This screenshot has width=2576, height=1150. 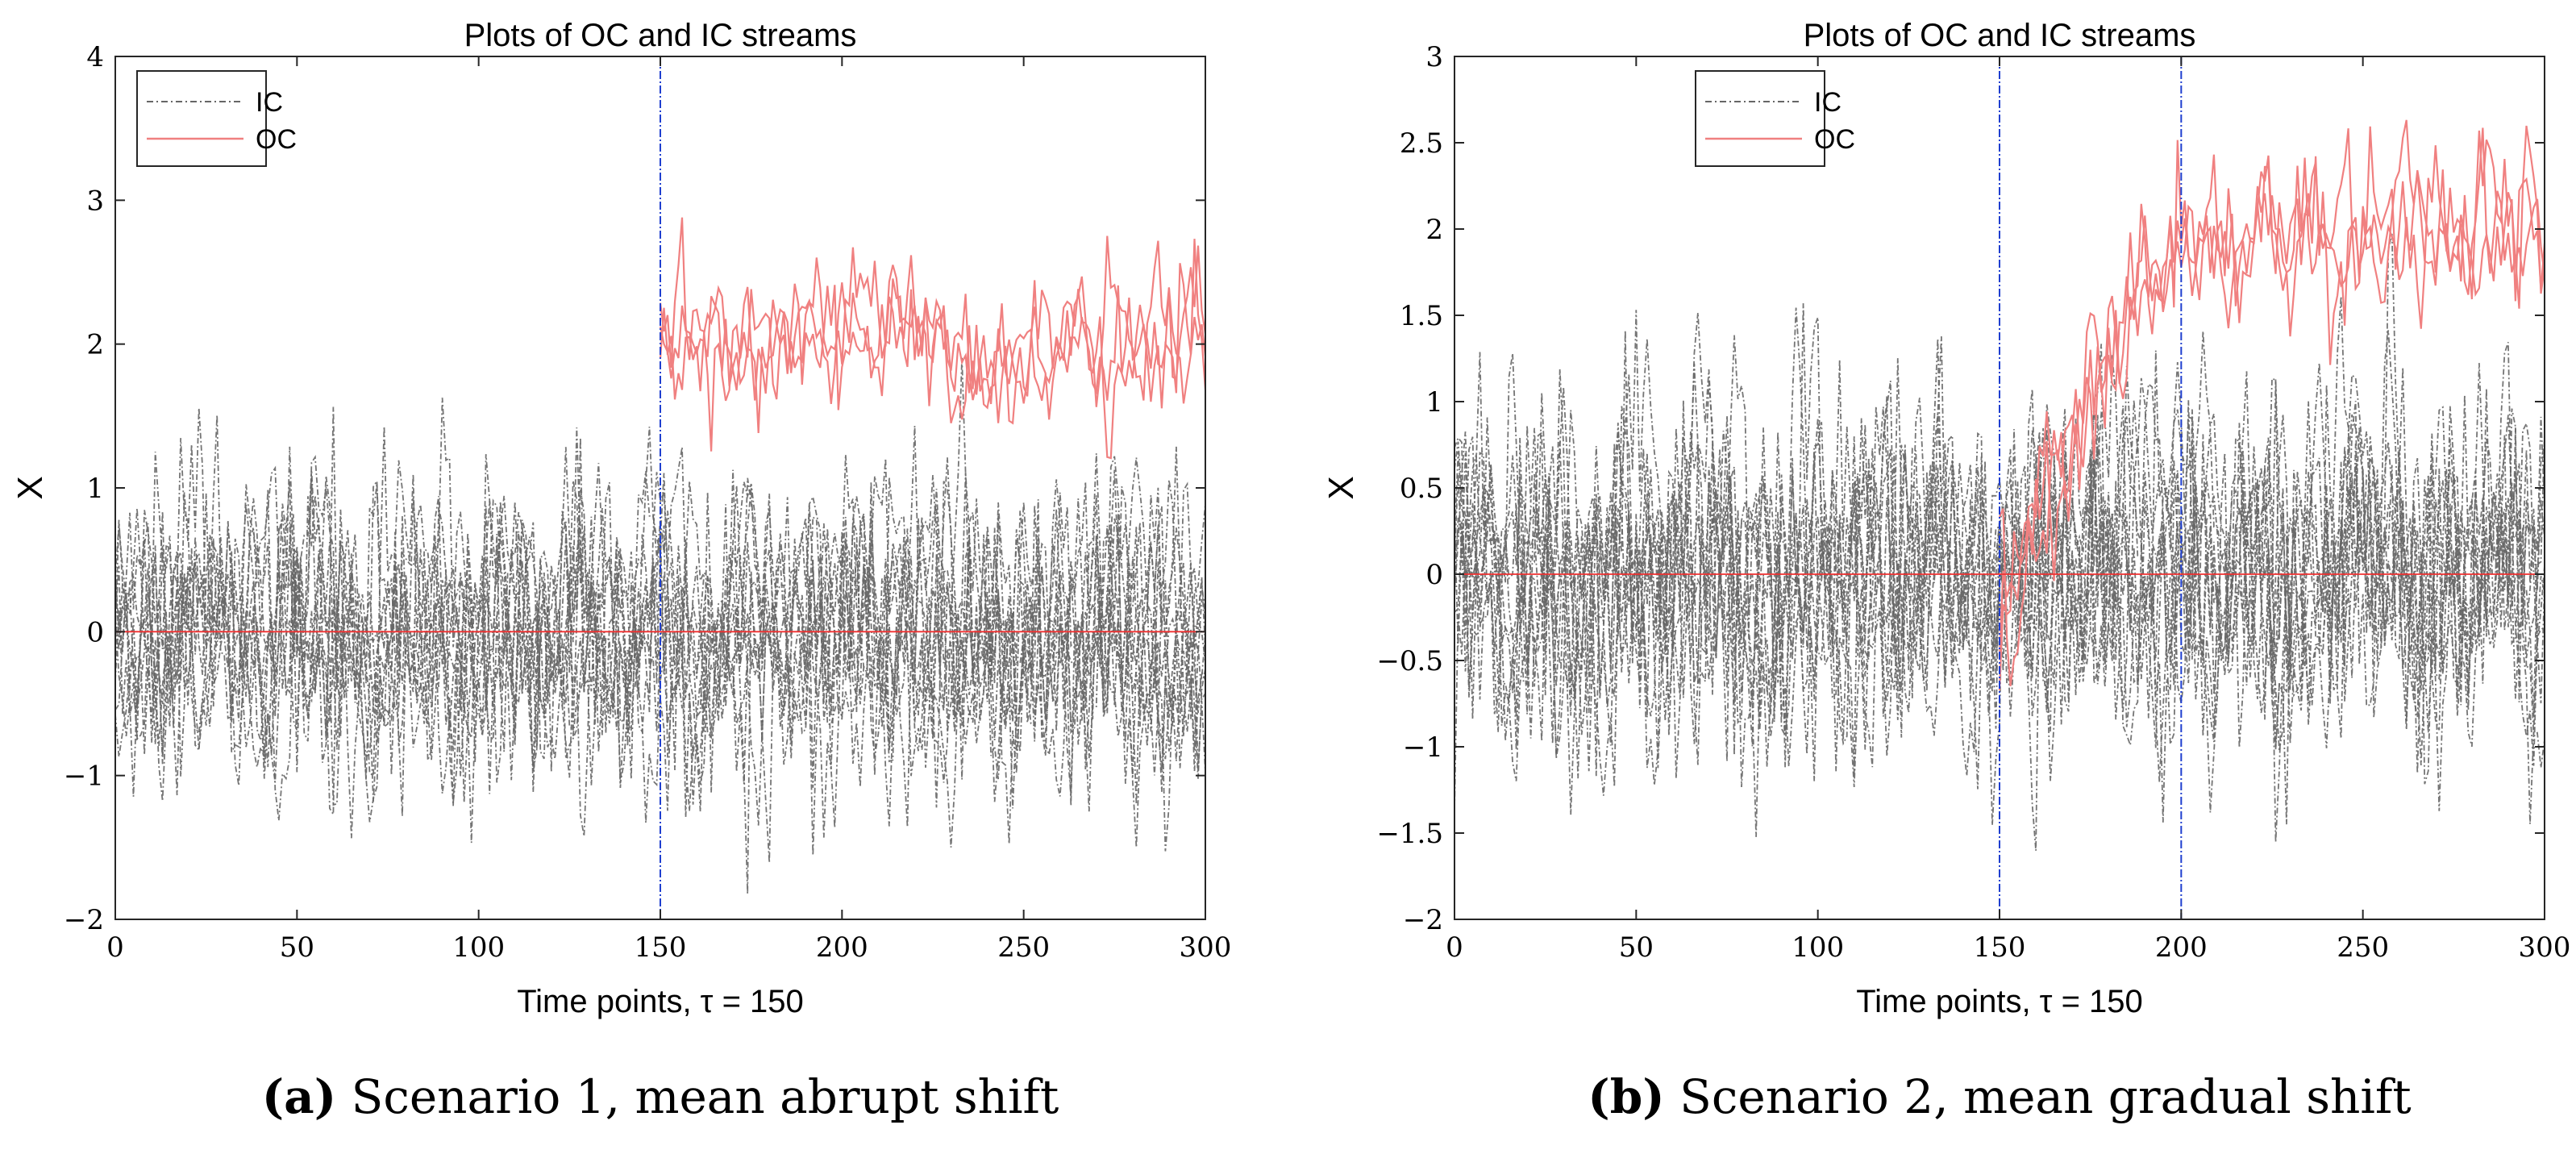 What do you see at coordinates (2545, 947) in the screenshot?
I see `panel-b-xtick-label: 300` at bounding box center [2545, 947].